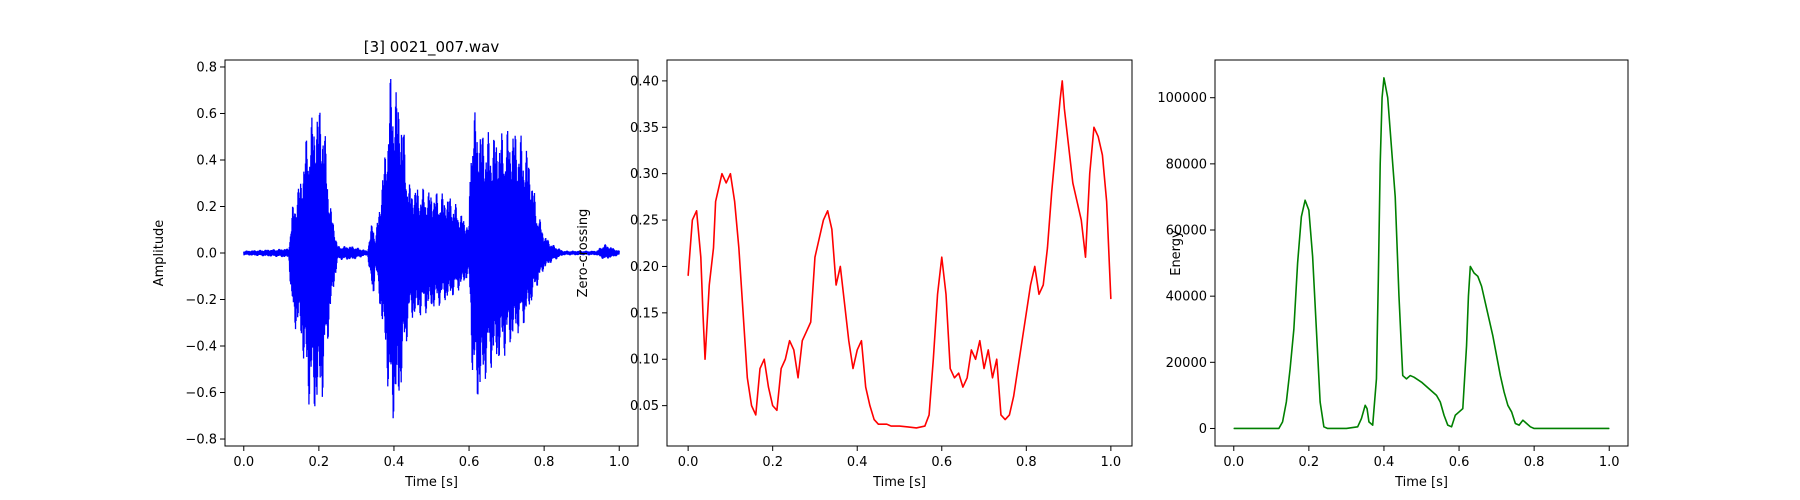  I want to click on zero-crossing-xtick-label: 0.6, so click(941, 462).